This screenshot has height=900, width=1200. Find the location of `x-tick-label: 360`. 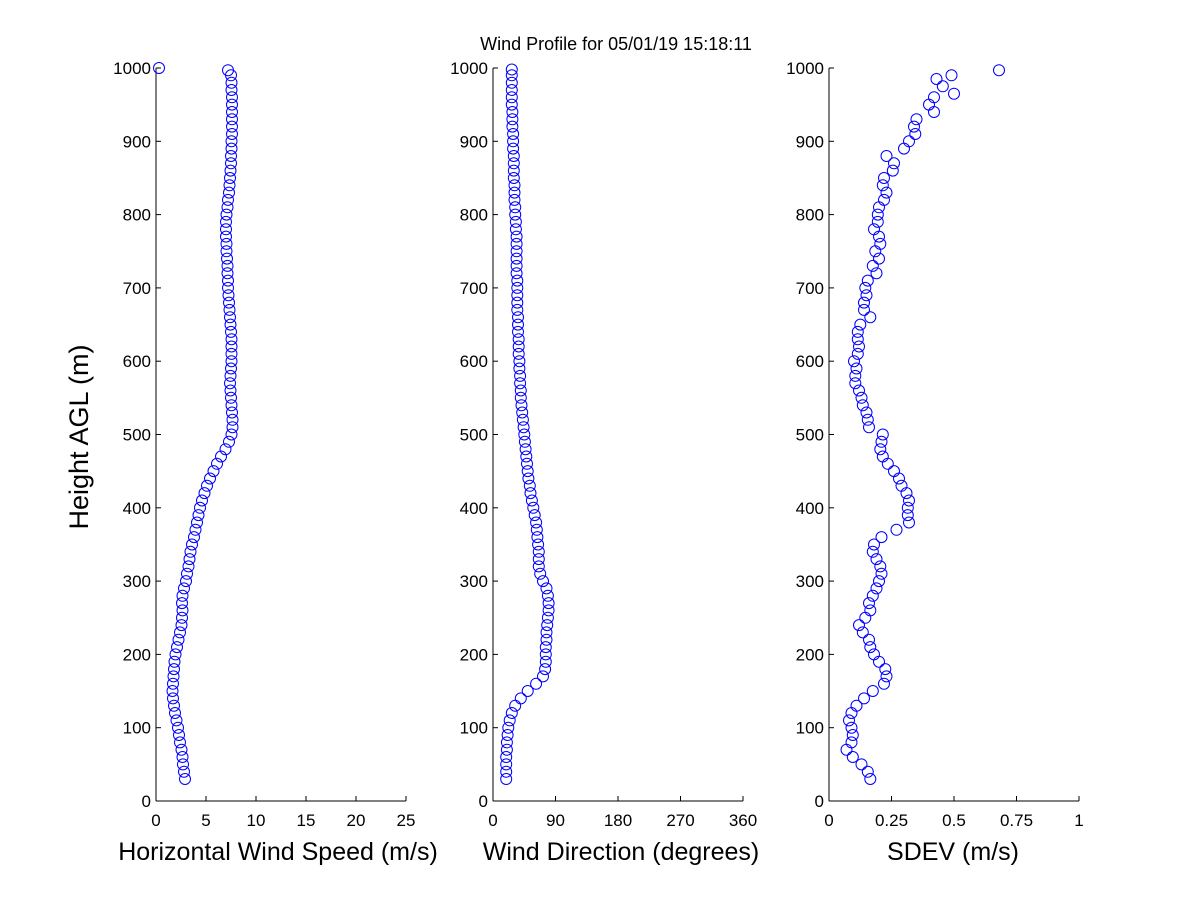

x-tick-label: 360 is located at coordinates (743, 820).